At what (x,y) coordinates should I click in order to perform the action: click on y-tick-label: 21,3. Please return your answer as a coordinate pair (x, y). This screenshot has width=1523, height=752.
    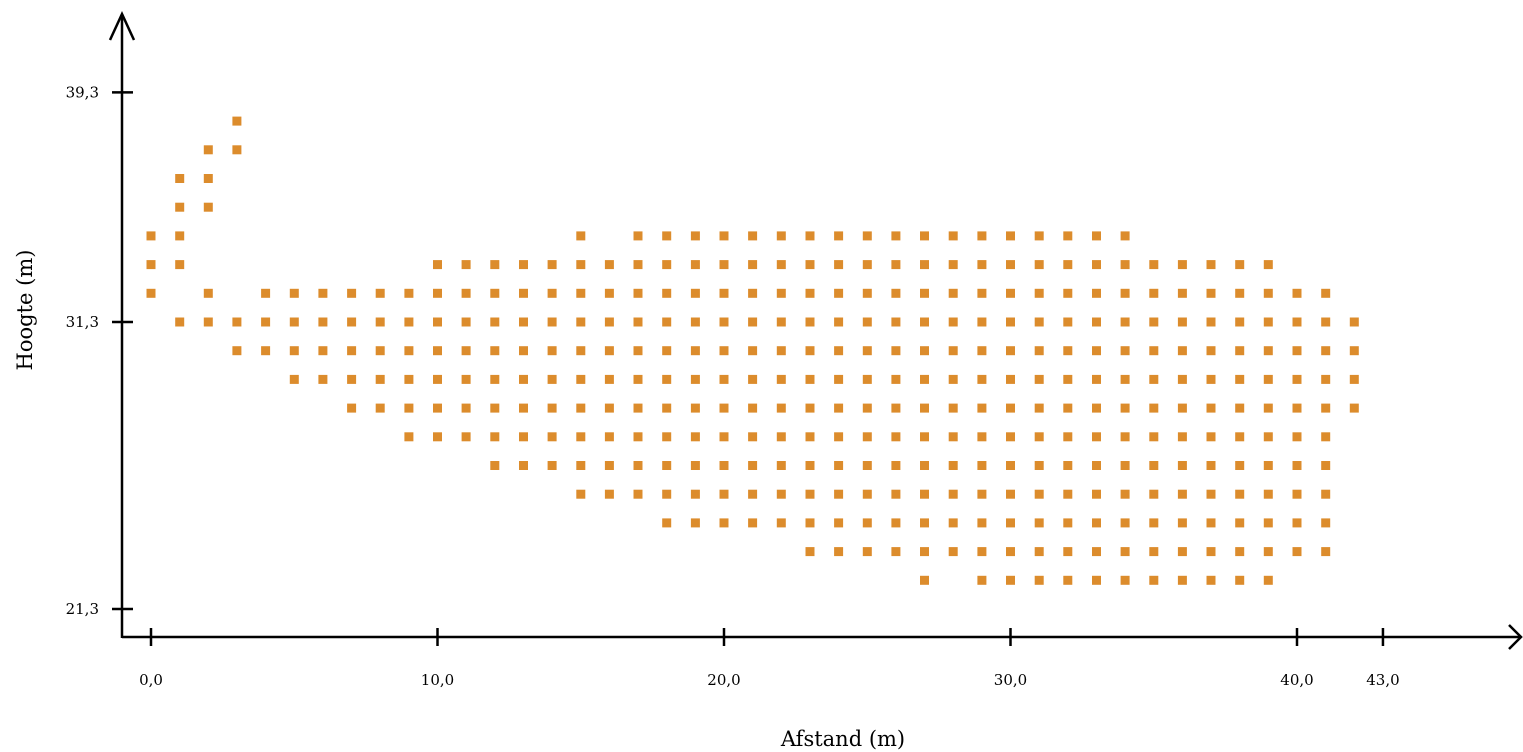
    Looking at the image, I should click on (82, 609).